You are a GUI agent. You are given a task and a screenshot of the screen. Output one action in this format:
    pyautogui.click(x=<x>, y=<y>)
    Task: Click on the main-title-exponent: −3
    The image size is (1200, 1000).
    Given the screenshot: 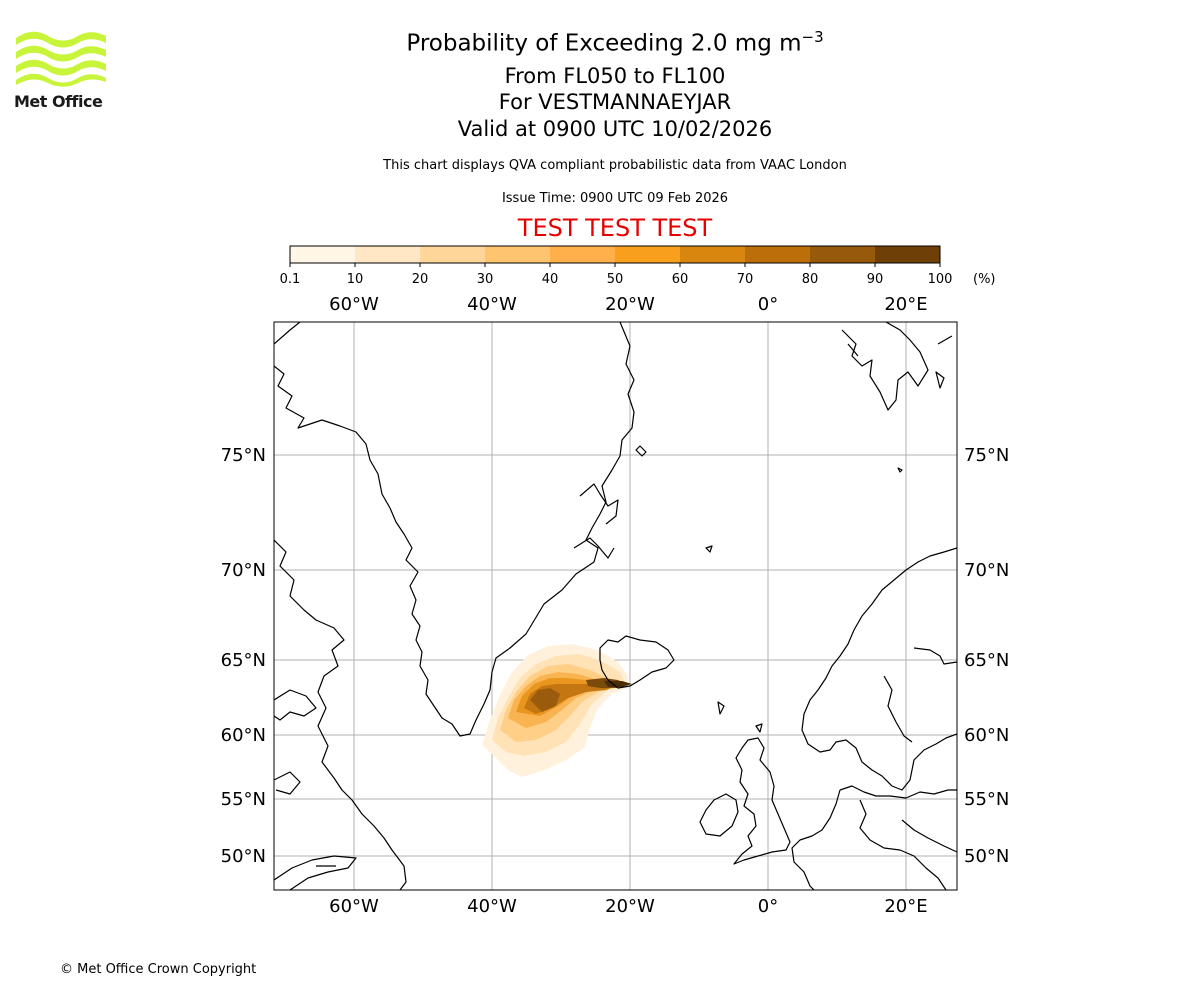 What is the action you would take?
    pyautogui.click(x=812, y=37)
    